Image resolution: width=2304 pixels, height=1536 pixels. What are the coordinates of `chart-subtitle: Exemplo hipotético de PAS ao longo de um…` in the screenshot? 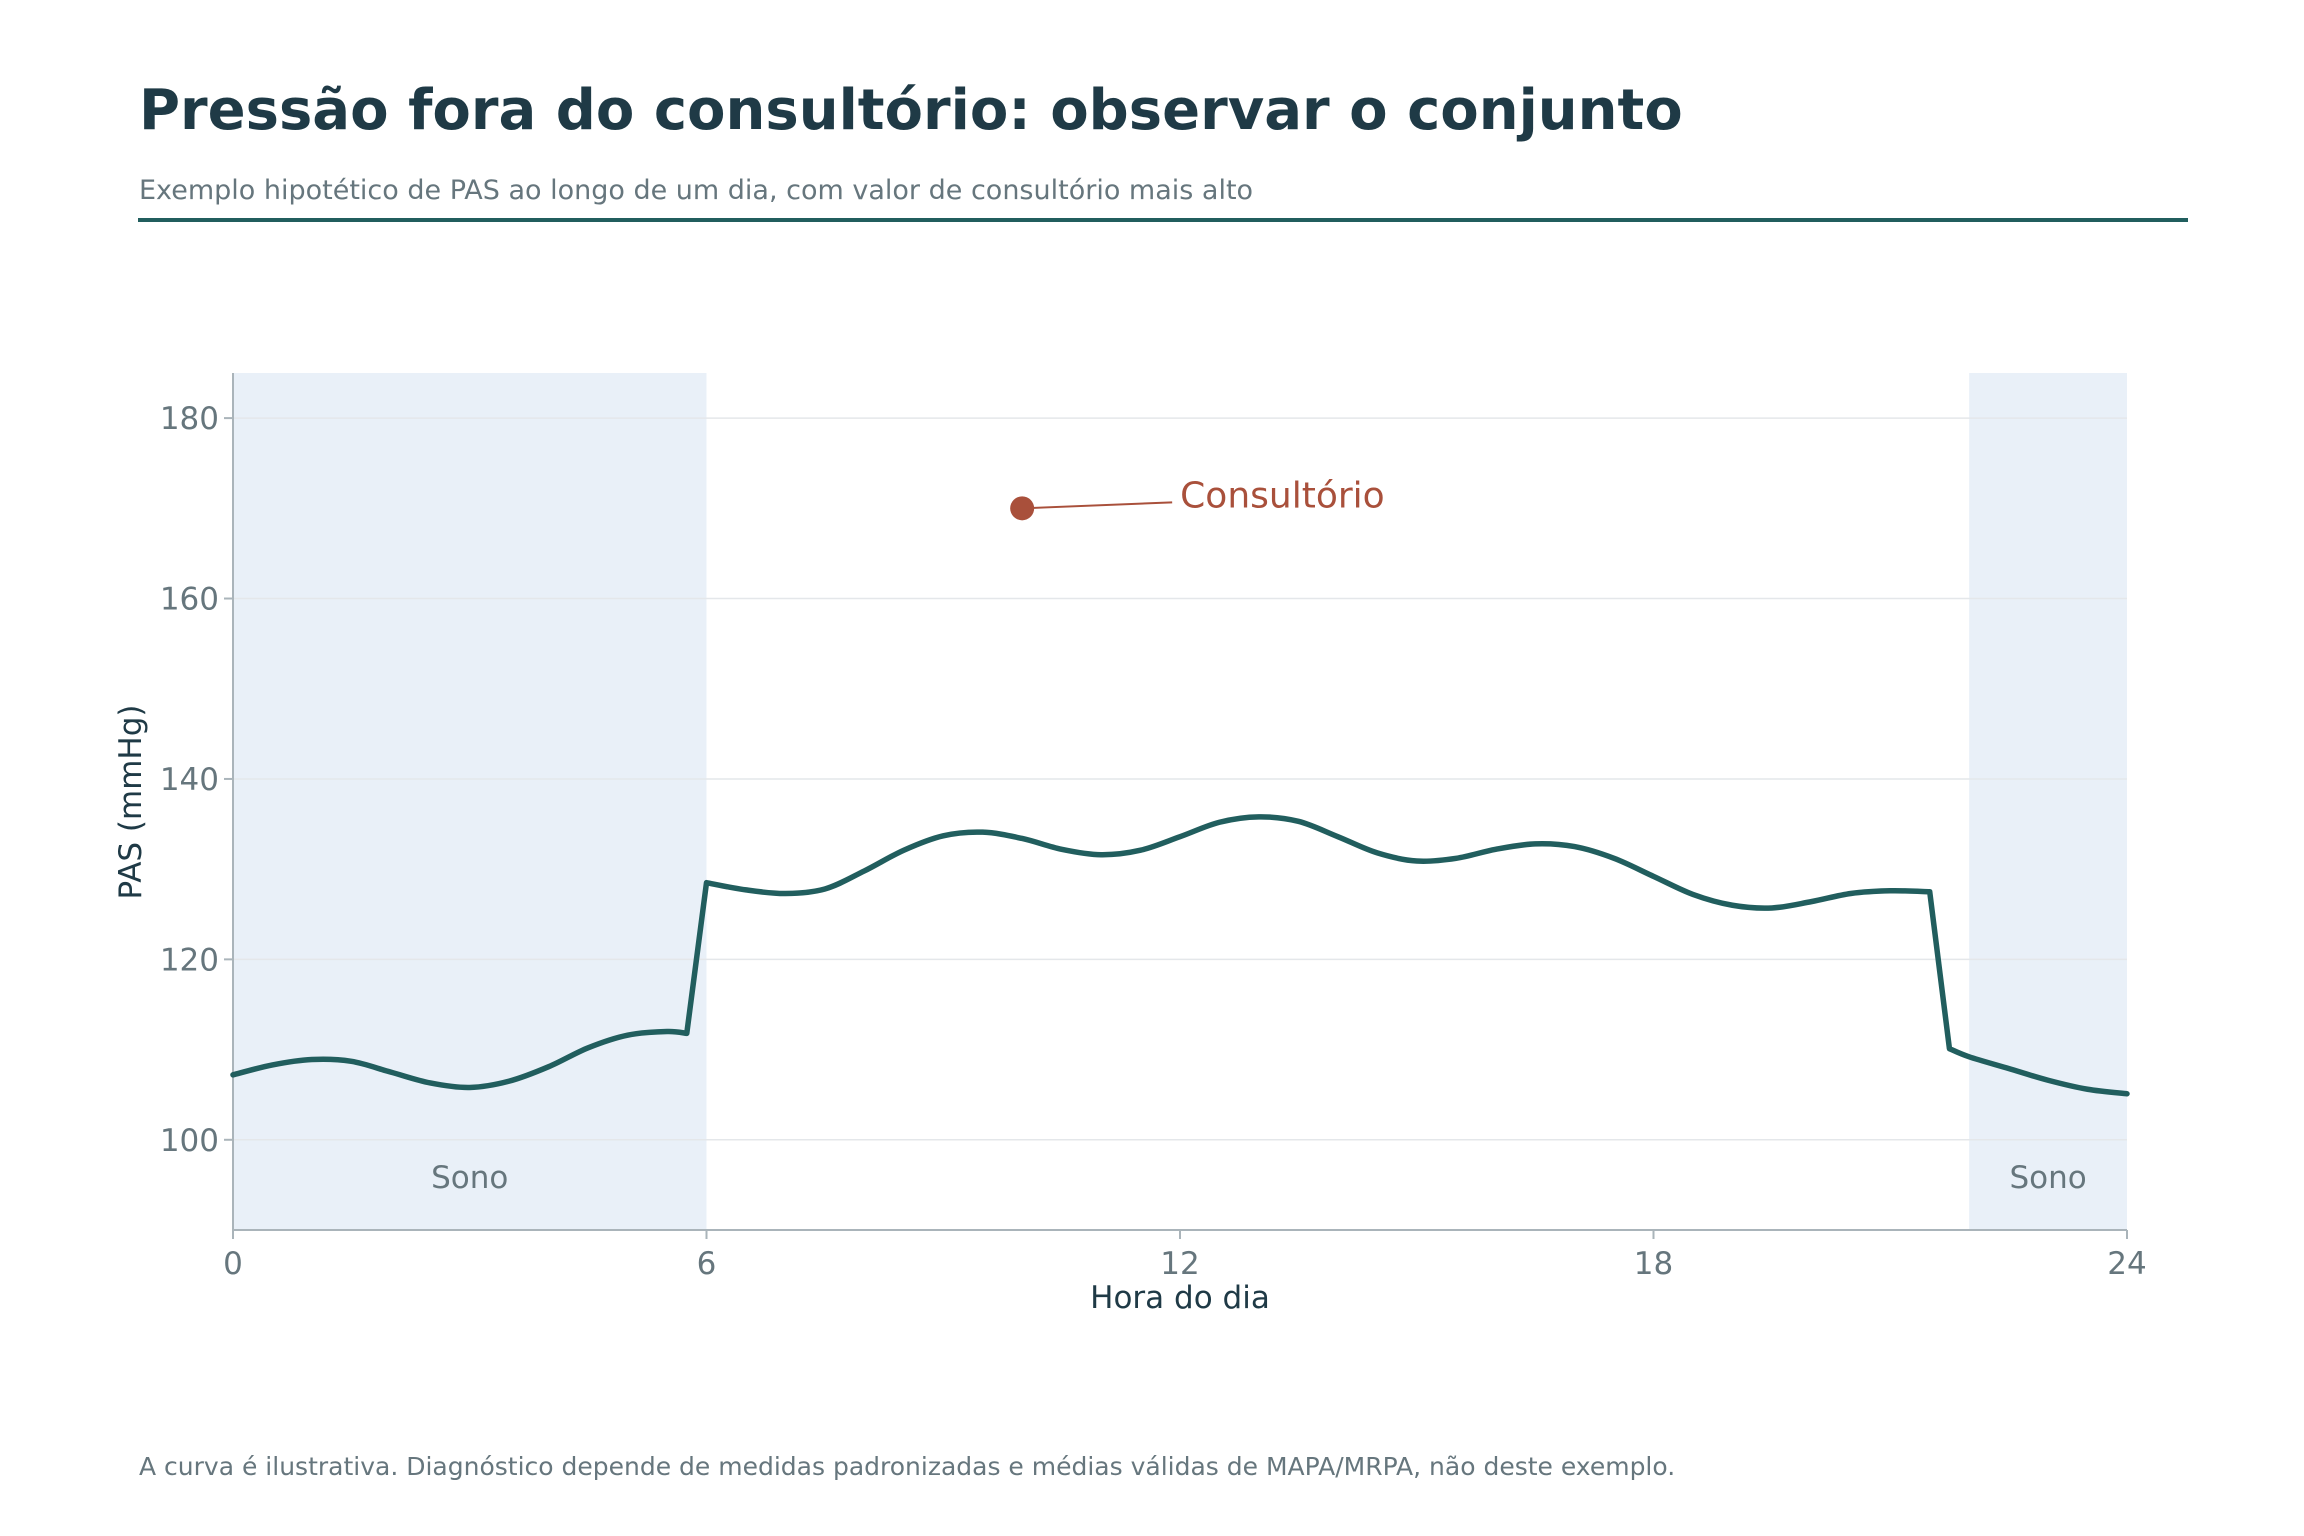 It's located at (696, 190).